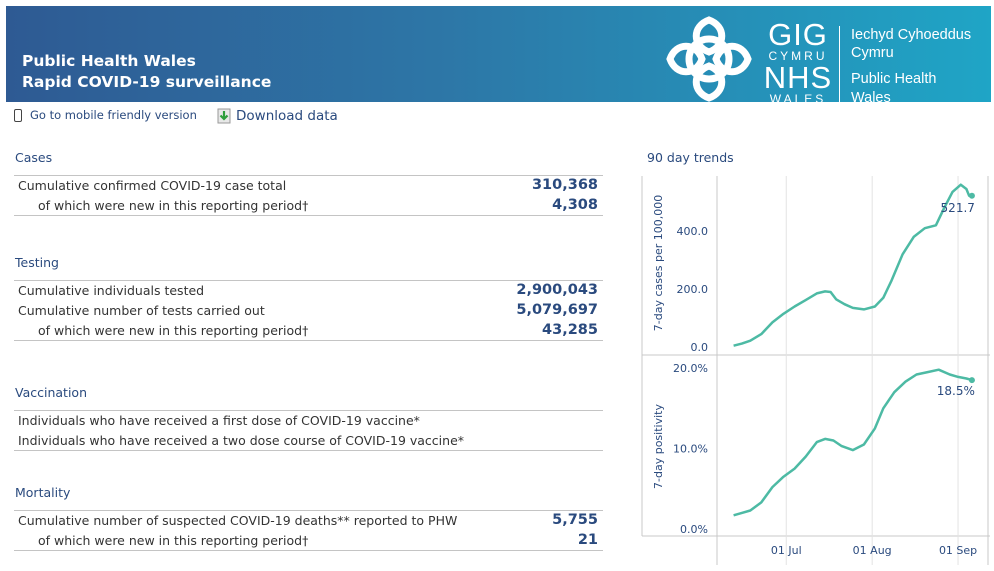  I want to click on testing-rule-top, so click(308, 280).